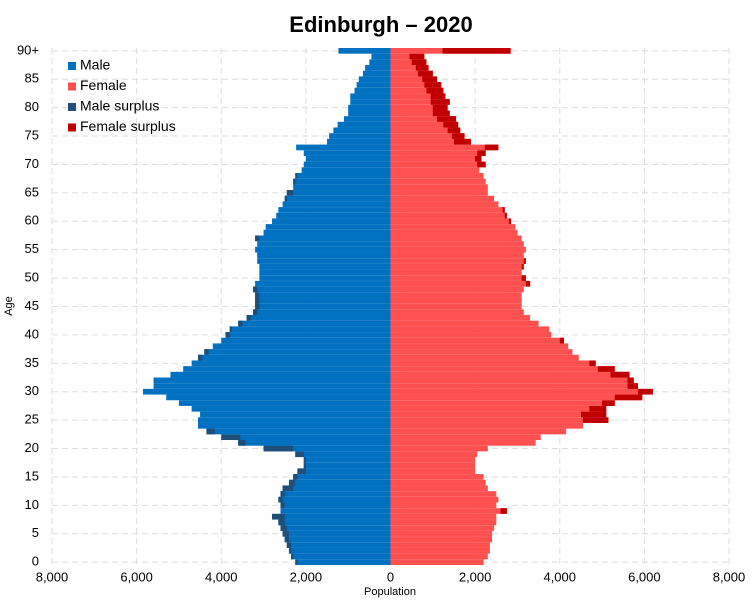 Image resolution: width=753 pixels, height=605 pixels. What do you see at coordinates (32, 134) in the screenshot?
I see `y-tick-label: 75` at bounding box center [32, 134].